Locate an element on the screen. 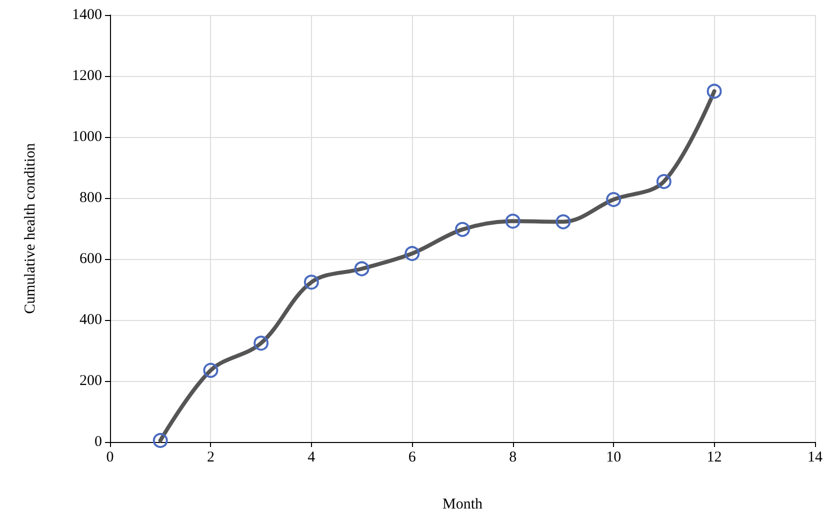 This screenshot has width=827, height=525. y-tick-label: 1200 is located at coordinates (87, 76).